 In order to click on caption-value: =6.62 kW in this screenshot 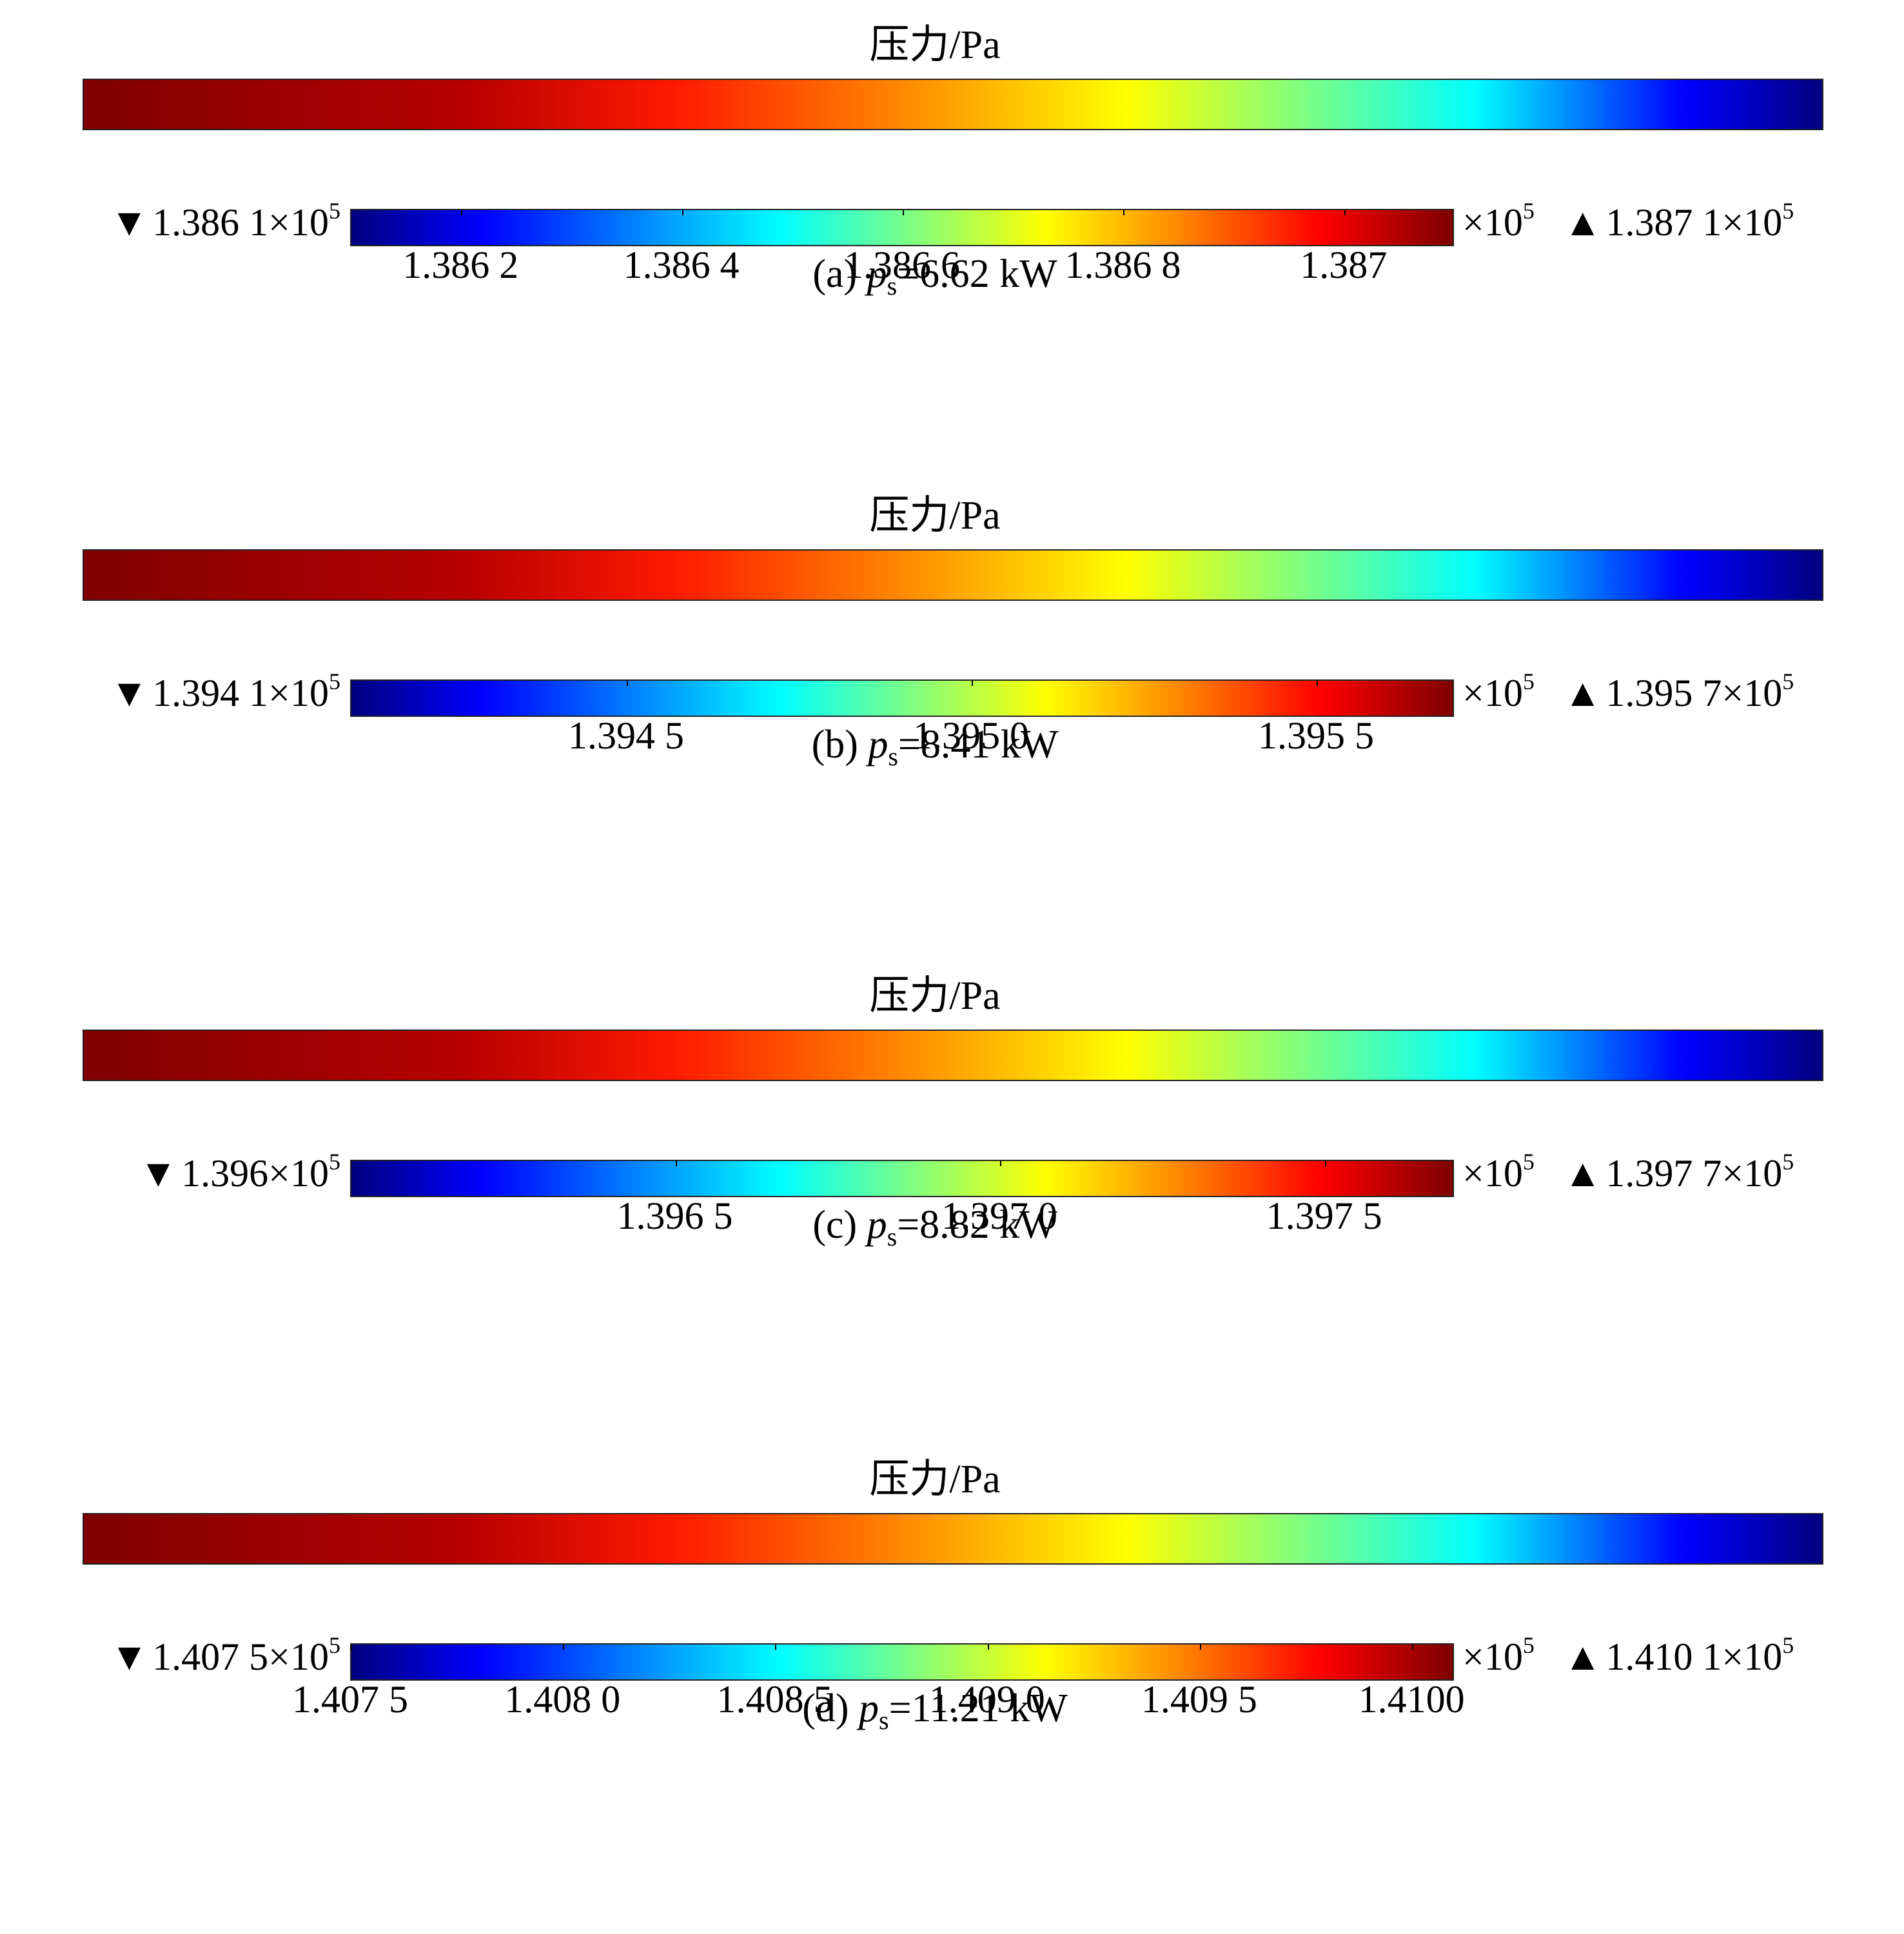, I will do `click(977, 274)`.